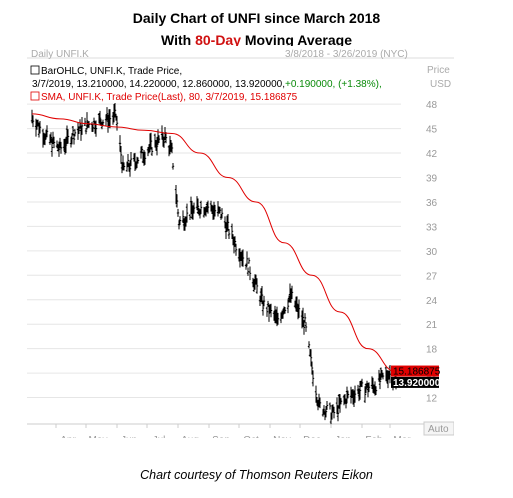 This screenshot has height=498, width=513. I want to click on last-price-tag: 13.920000, so click(416, 382).